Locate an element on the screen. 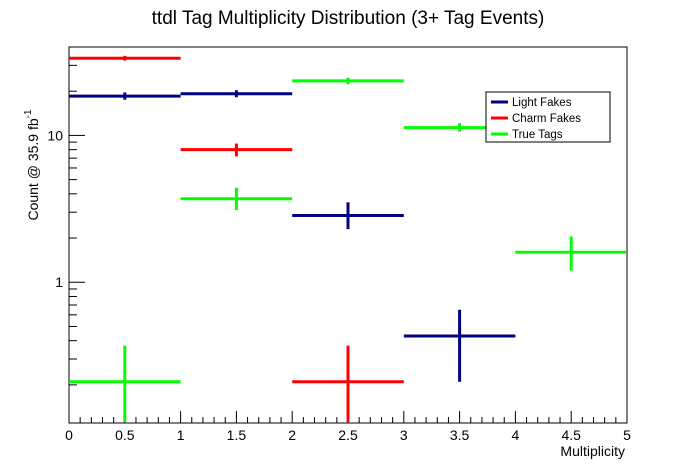 The width and height of the screenshot is (696, 472). legend-label: Light Fakes is located at coordinates (542, 103).